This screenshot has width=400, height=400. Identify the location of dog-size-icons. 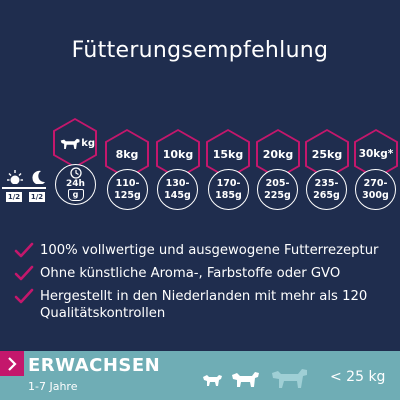
(255, 378).